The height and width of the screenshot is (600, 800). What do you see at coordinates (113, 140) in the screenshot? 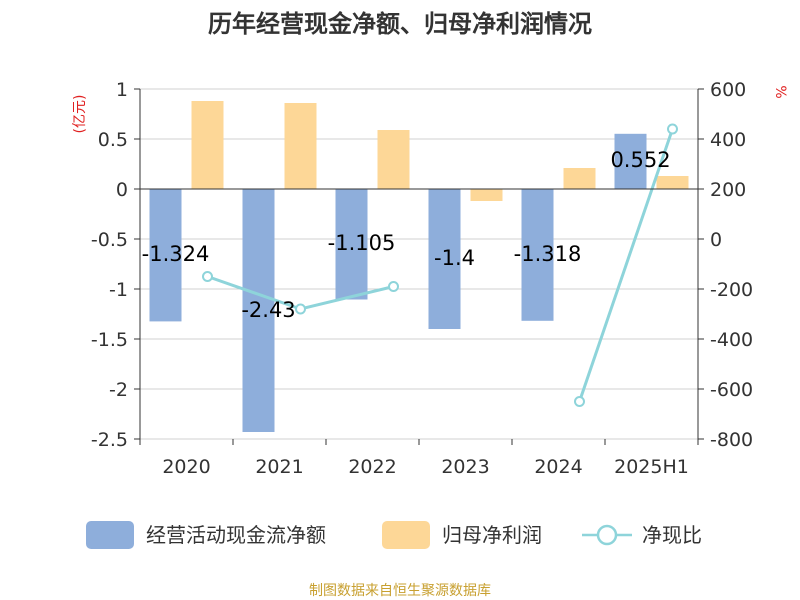
I see `left-tick-label: 0.5` at bounding box center [113, 140].